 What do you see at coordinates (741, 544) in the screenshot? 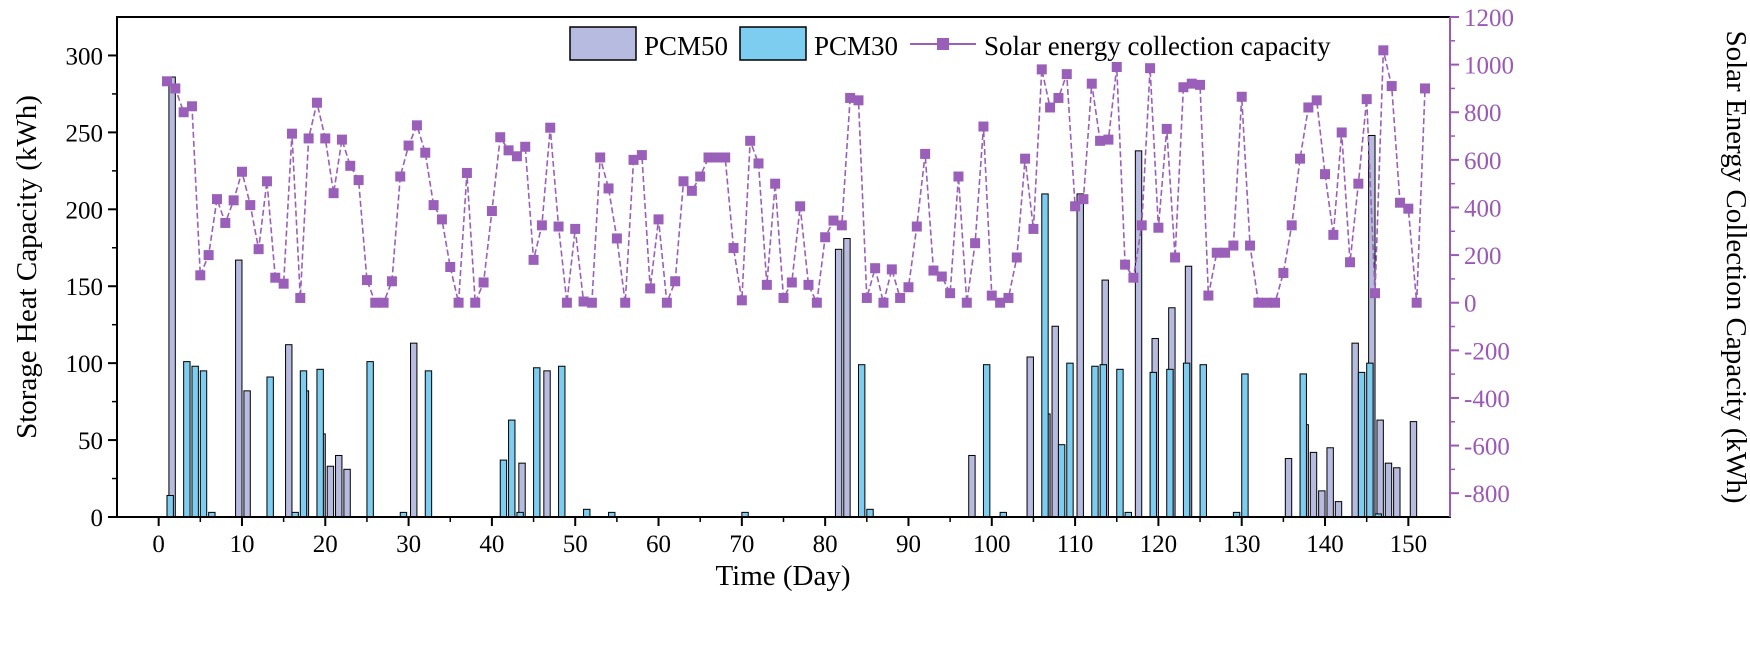
I see `x-tick-label-70: 70` at bounding box center [741, 544].